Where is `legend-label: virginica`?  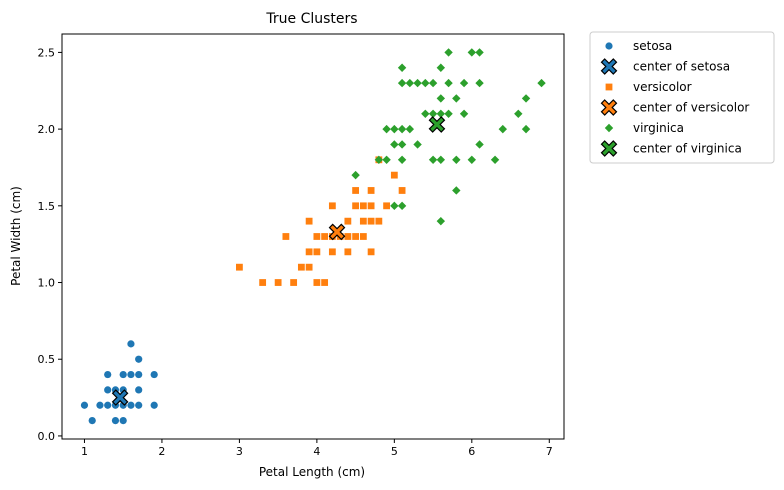
legend-label: virginica is located at coordinates (658, 128).